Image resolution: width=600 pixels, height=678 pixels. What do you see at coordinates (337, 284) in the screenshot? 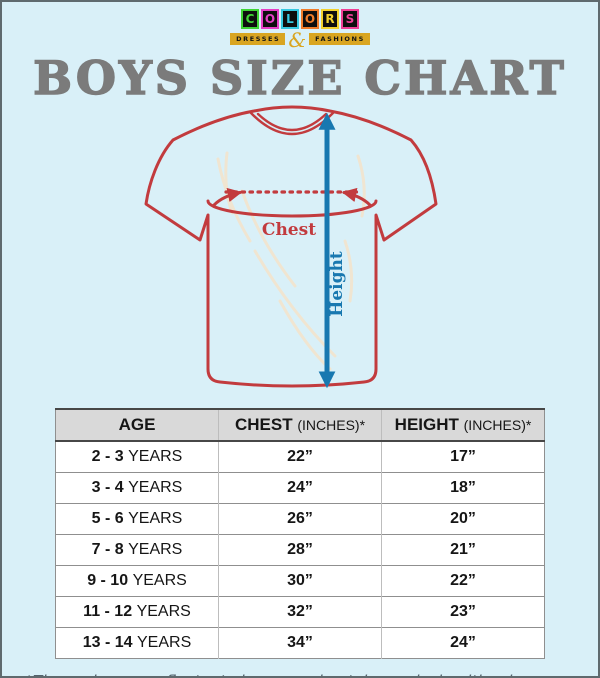
I see `height-label: Height` at bounding box center [337, 284].